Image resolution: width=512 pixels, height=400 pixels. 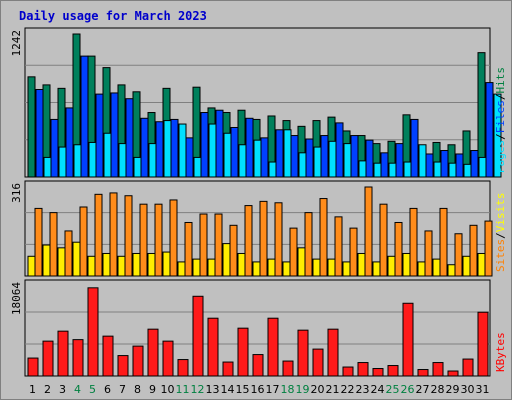 What do you see at coordinates (333, 389) in the screenshot?
I see `x-label-day-21: 21` at bounding box center [333, 389].